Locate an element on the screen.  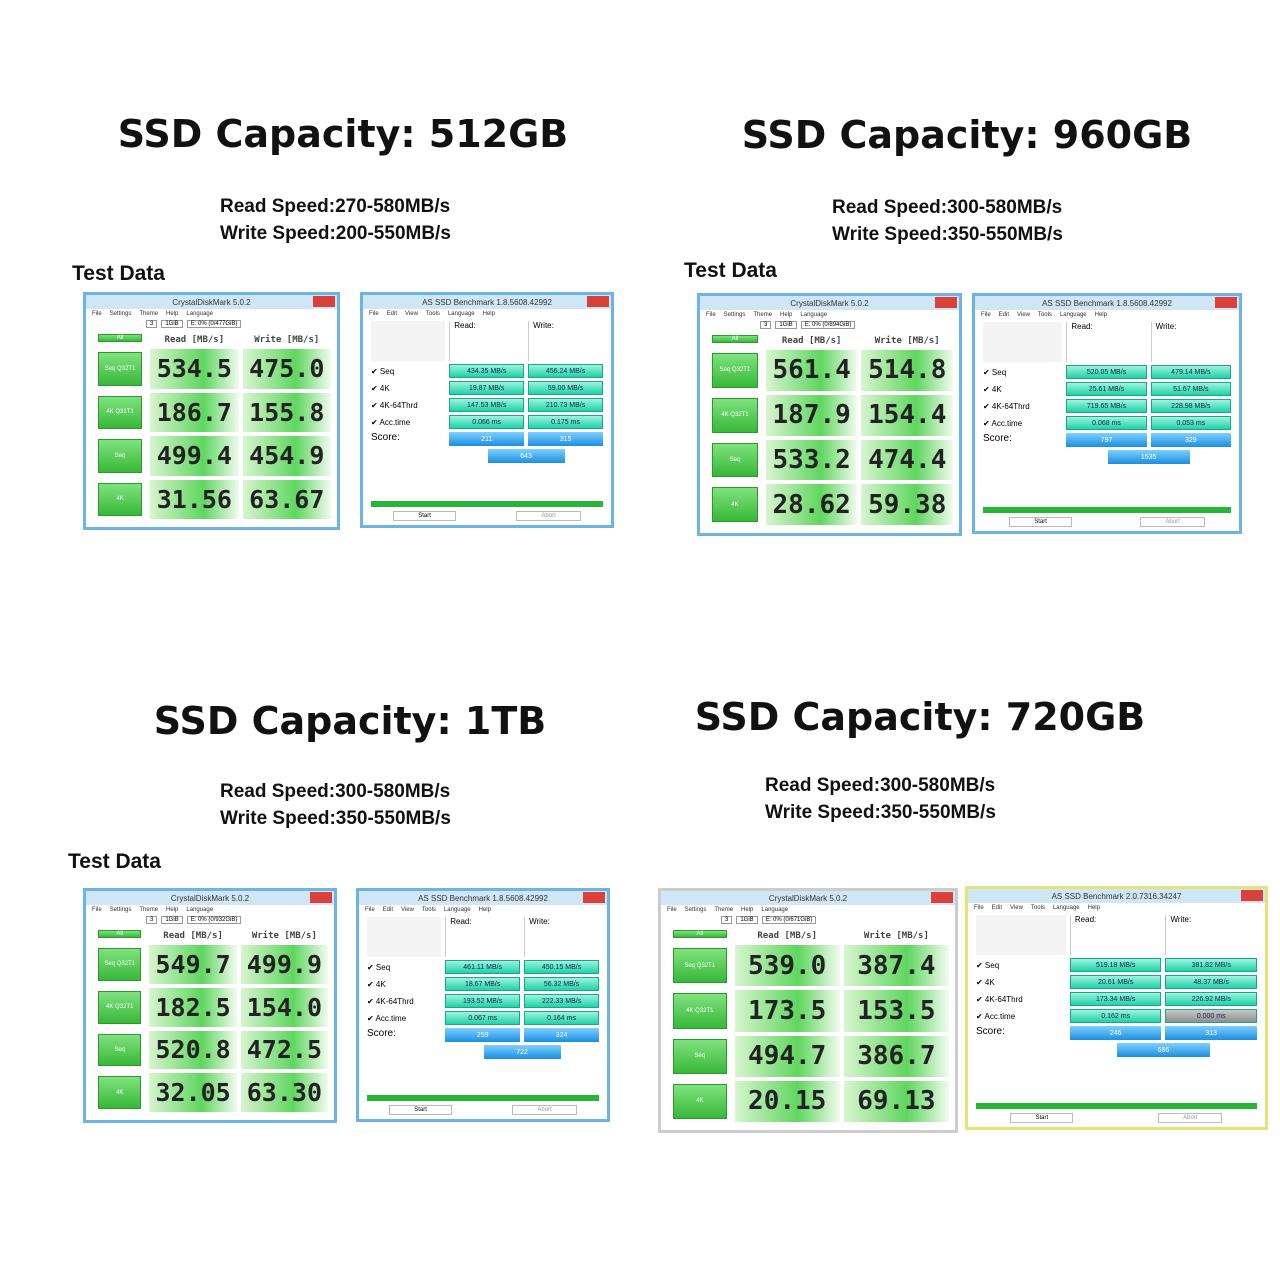
menu-bar: File Edit View Tools Language Help is located at coordinates (487, 314).